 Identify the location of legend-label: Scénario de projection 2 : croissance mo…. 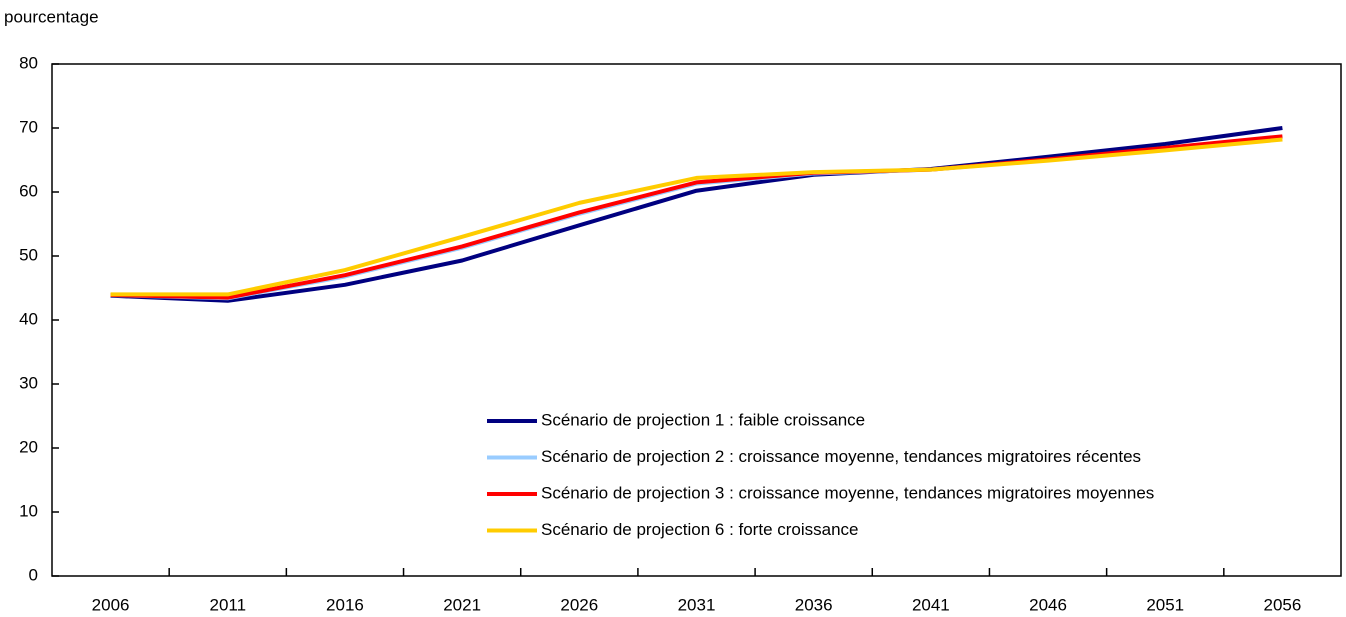
(841, 456).